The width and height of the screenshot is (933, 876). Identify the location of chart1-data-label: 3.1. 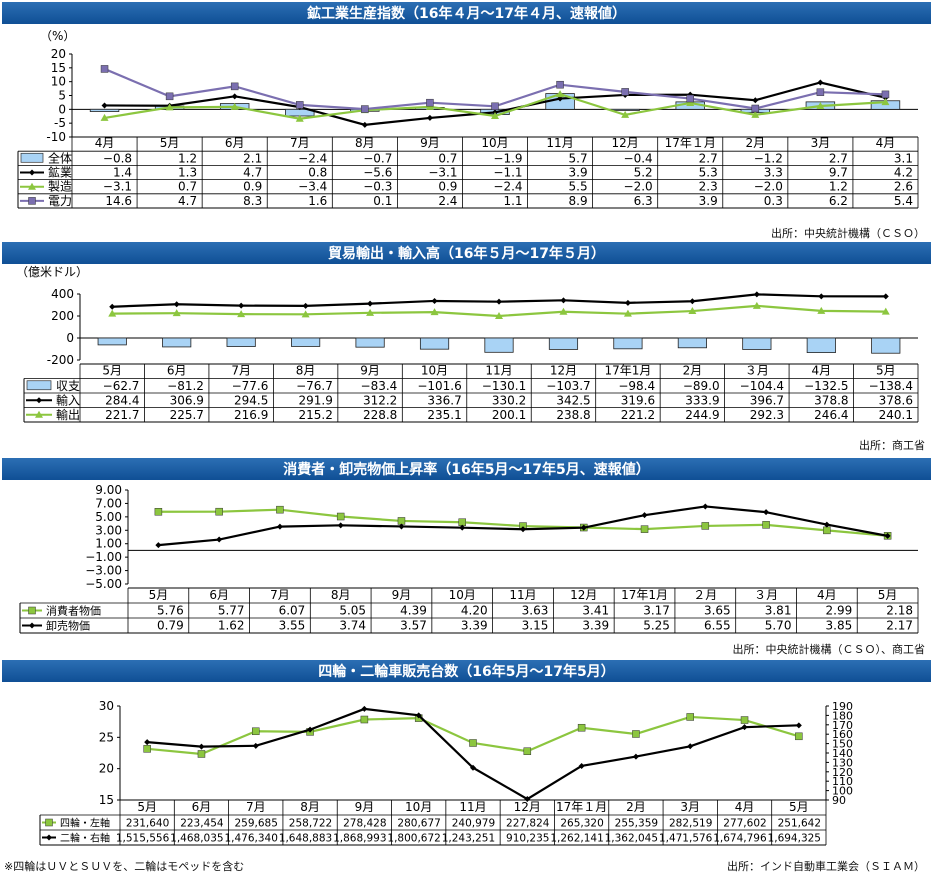
(903, 158).